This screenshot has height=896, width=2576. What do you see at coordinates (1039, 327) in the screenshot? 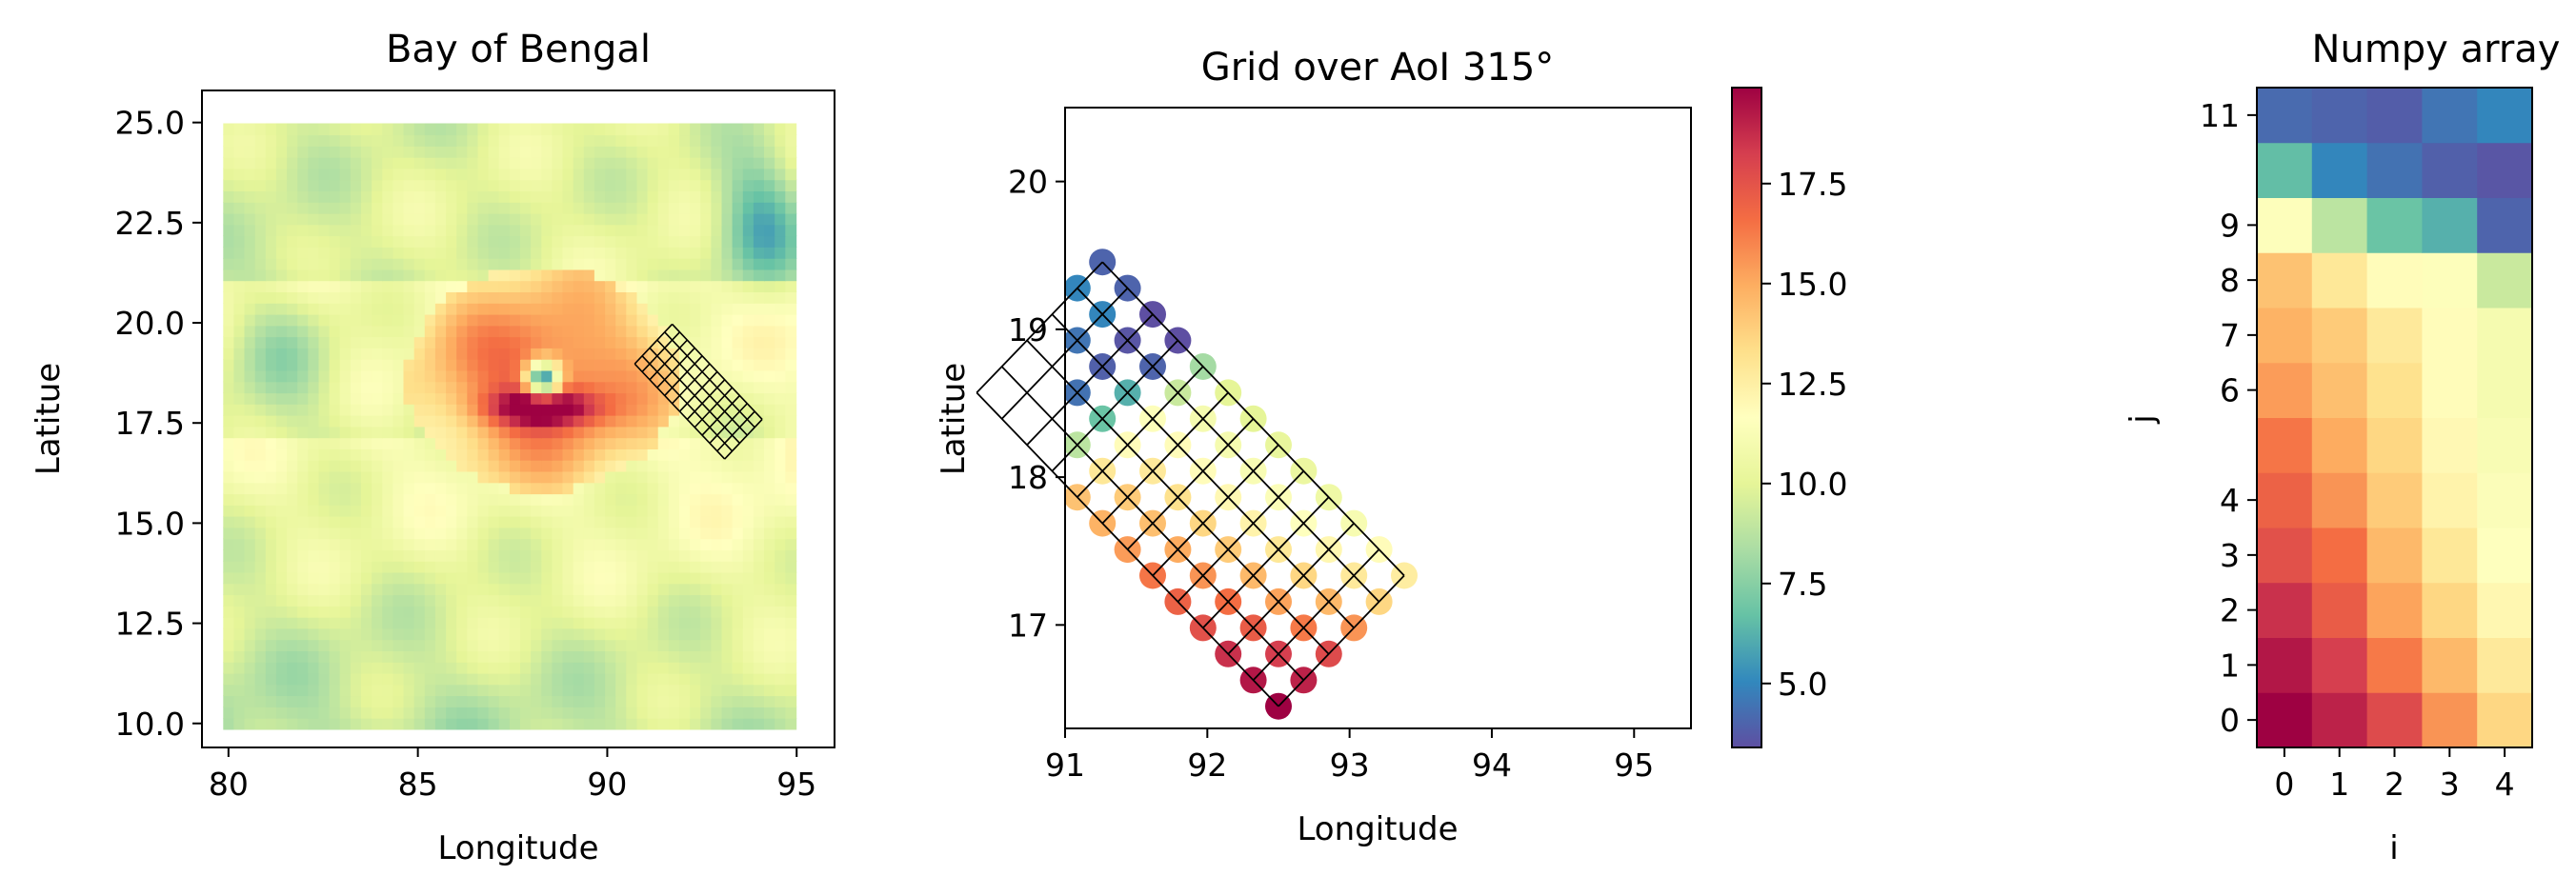
I see `grid-line` at bounding box center [1039, 327].